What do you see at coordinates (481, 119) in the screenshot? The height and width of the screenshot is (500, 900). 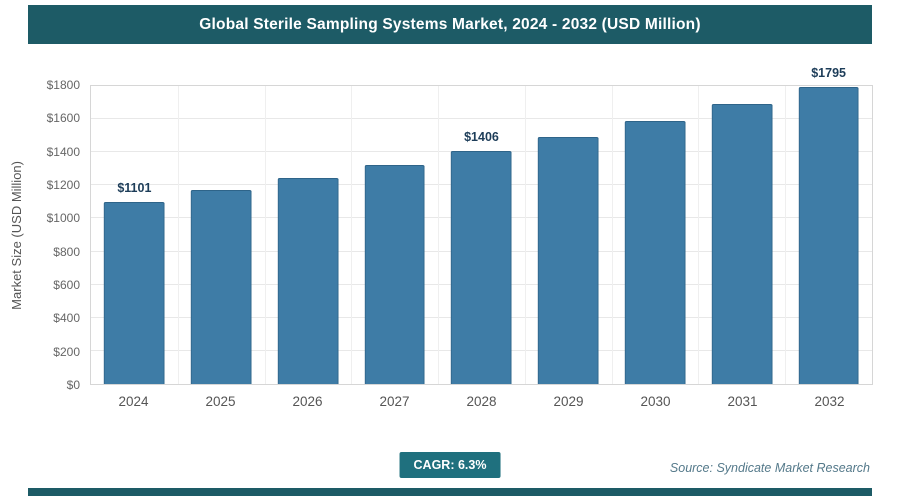 I see `gridline` at bounding box center [481, 119].